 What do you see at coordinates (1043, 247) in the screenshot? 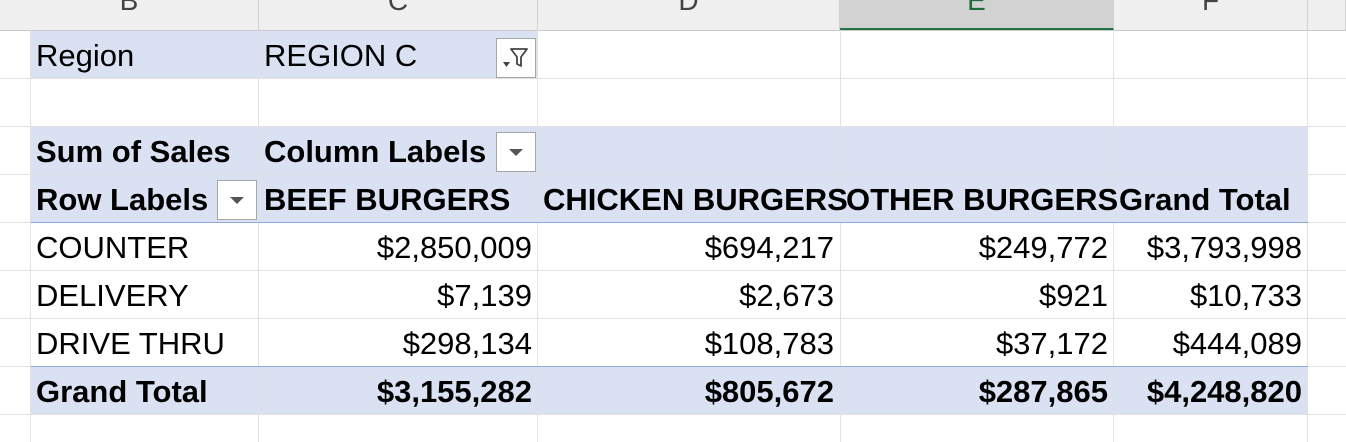
I see `value-cell: $249,772` at bounding box center [1043, 247].